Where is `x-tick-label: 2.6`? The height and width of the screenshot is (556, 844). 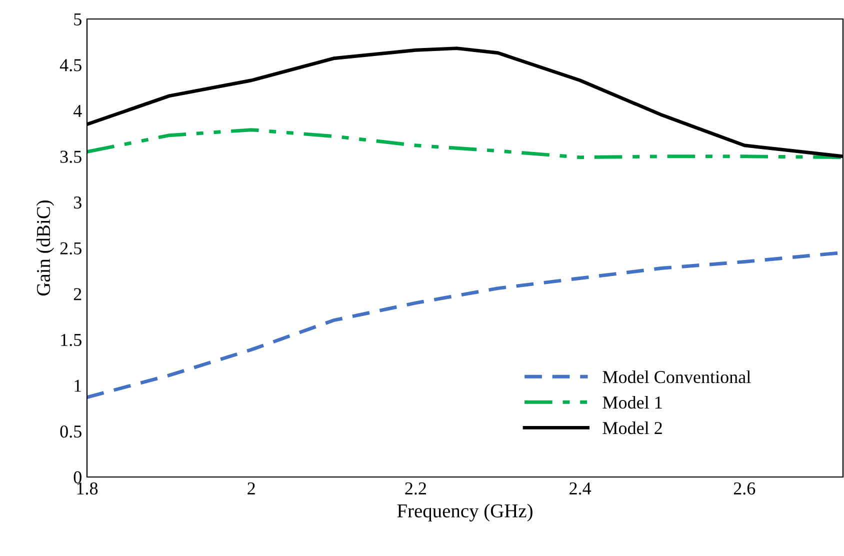
x-tick-label: 2.6 is located at coordinates (745, 488).